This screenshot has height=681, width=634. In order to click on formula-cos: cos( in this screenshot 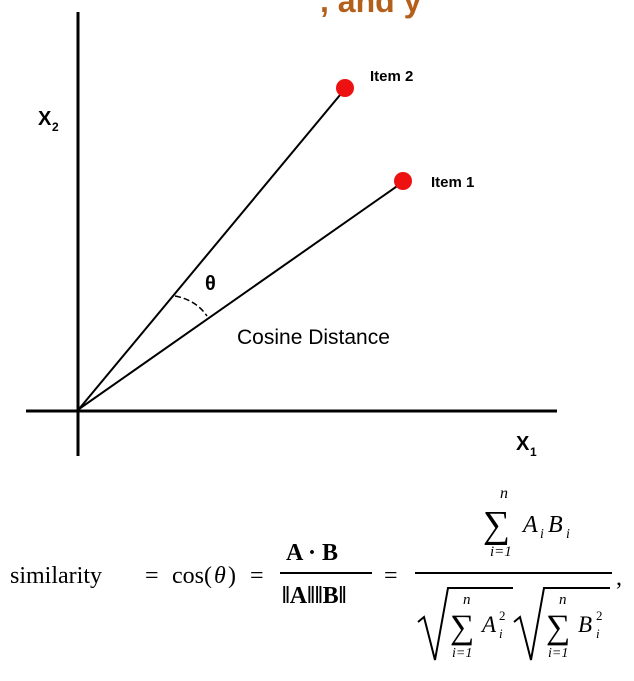, I will do `click(192, 576)`.